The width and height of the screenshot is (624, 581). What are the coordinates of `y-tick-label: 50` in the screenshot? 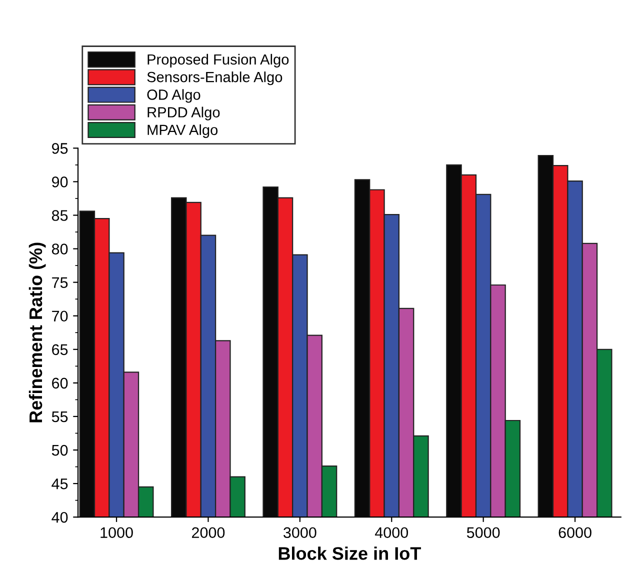 It's located at (60, 450).